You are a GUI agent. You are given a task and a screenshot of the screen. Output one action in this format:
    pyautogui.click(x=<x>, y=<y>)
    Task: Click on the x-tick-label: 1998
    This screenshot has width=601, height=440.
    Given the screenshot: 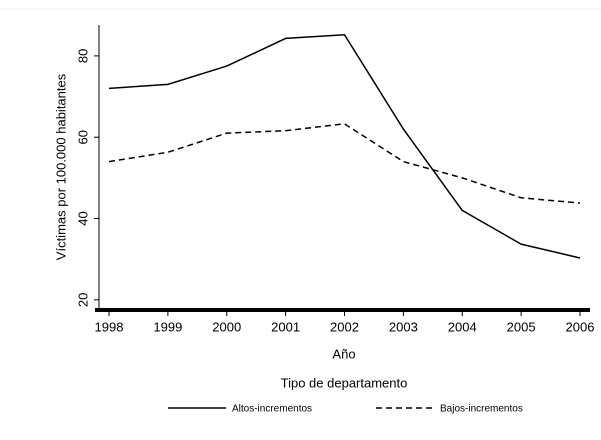 What is the action you would take?
    pyautogui.click(x=109, y=326)
    